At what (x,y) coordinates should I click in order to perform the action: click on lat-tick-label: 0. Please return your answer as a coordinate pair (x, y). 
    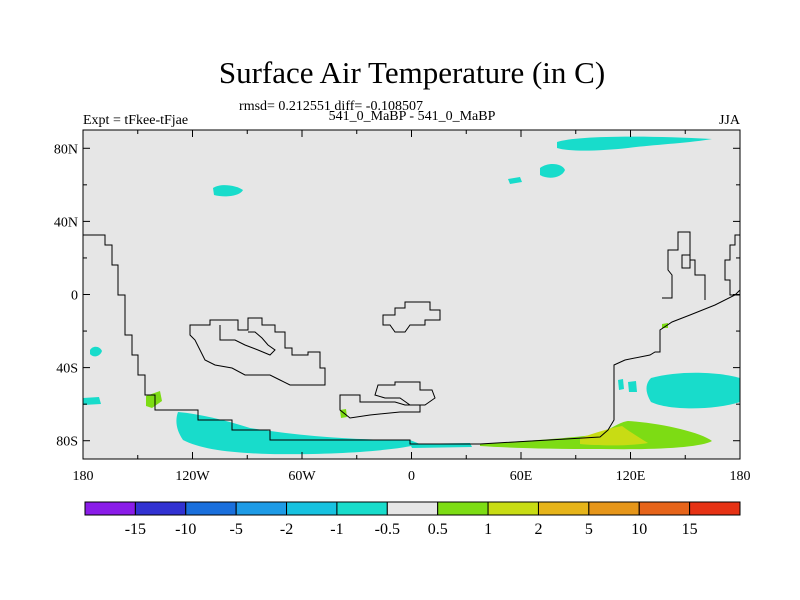
    Looking at the image, I should click on (74, 296).